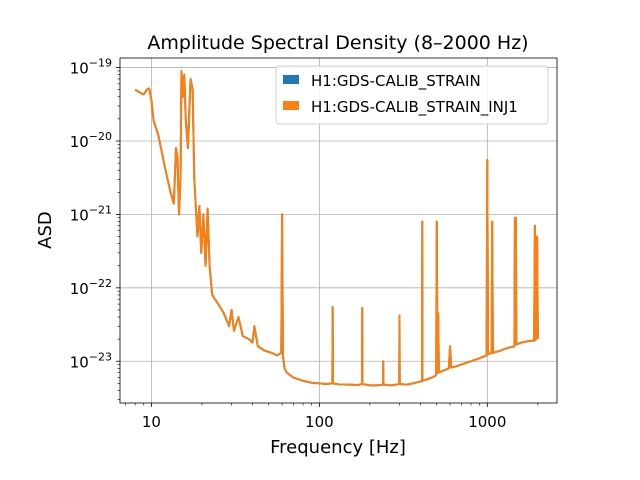 Image resolution: width=640 pixels, height=480 pixels. Describe the element at coordinates (95, 228) in the screenshot. I see `y-axis-ticks: 10−19 10−20 10−21 10−22 10−23` at that location.